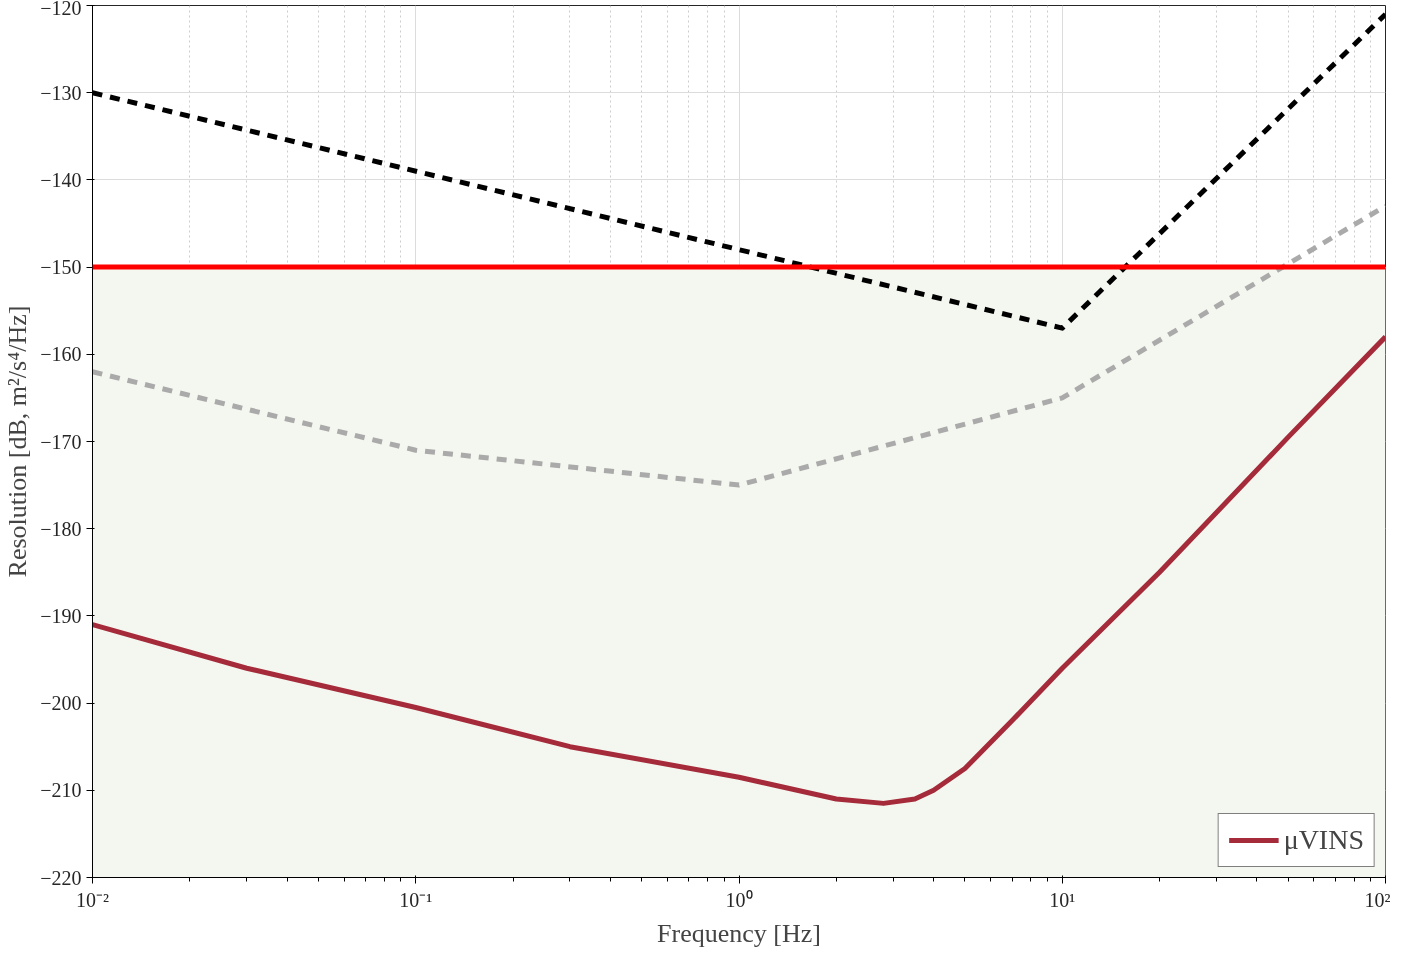 This screenshot has width=1404, height=968. Describe the element at coordinates (1377, 899) in the screenshot. I see `x-tick-label: 10²` at that location.